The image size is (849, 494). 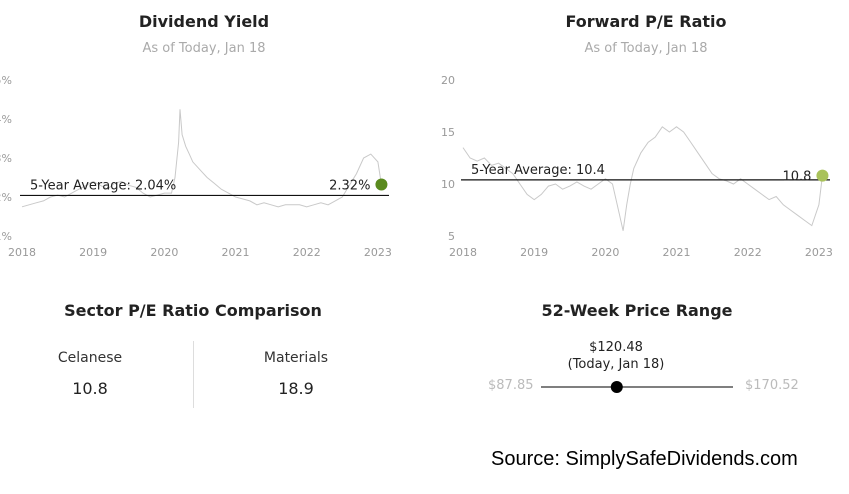 What do you see at coordinates (90, 388) in the screenshot?
I see `celanese-value: 10.8` at bounding box center [90, 388].